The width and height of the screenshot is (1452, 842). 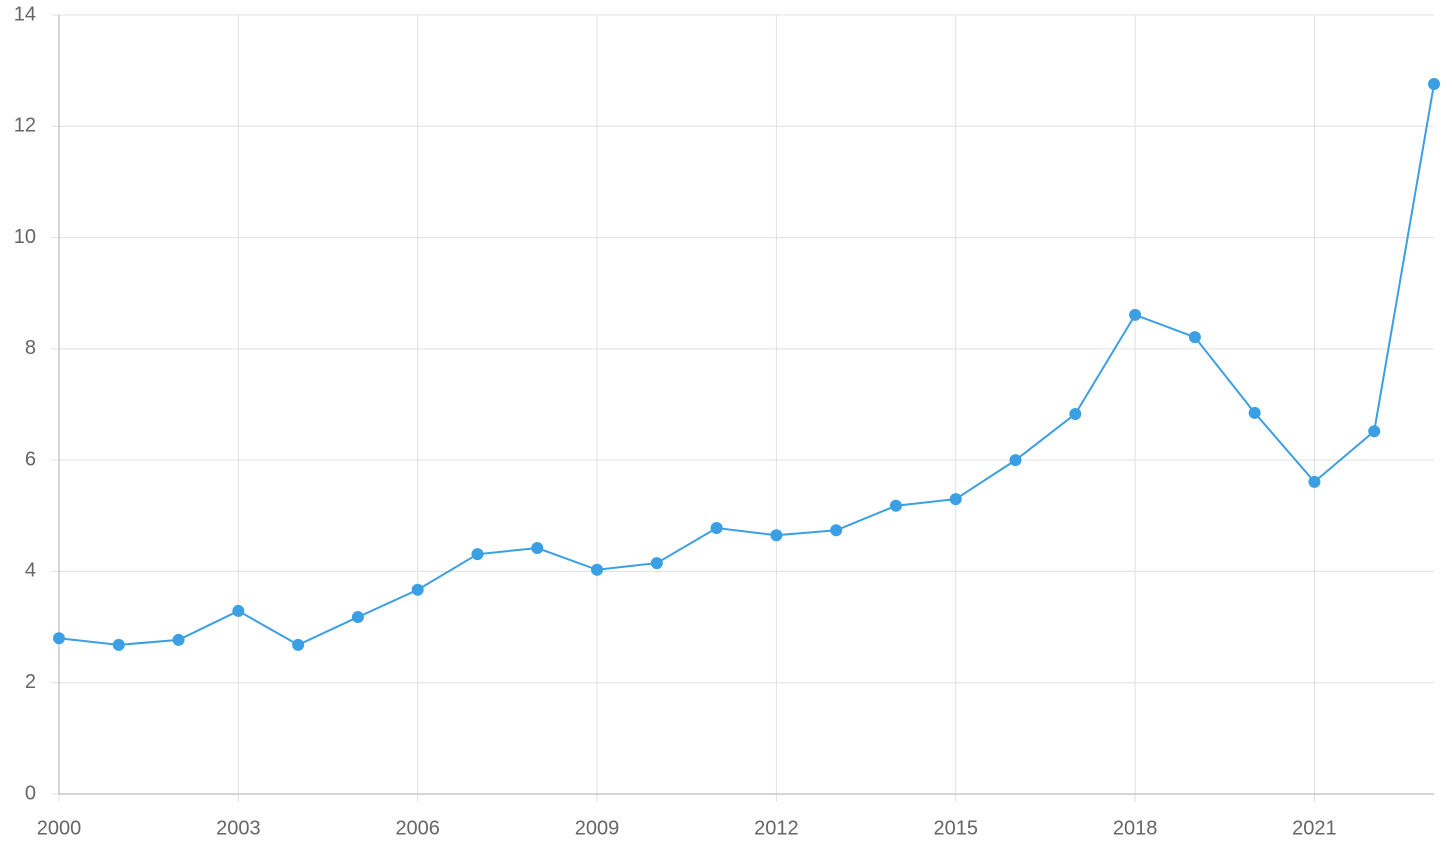 What do you see at coordinates (238, 828) in the screenshot?
I see `x-tick-label: 2003` at bounding box center [238, 828].